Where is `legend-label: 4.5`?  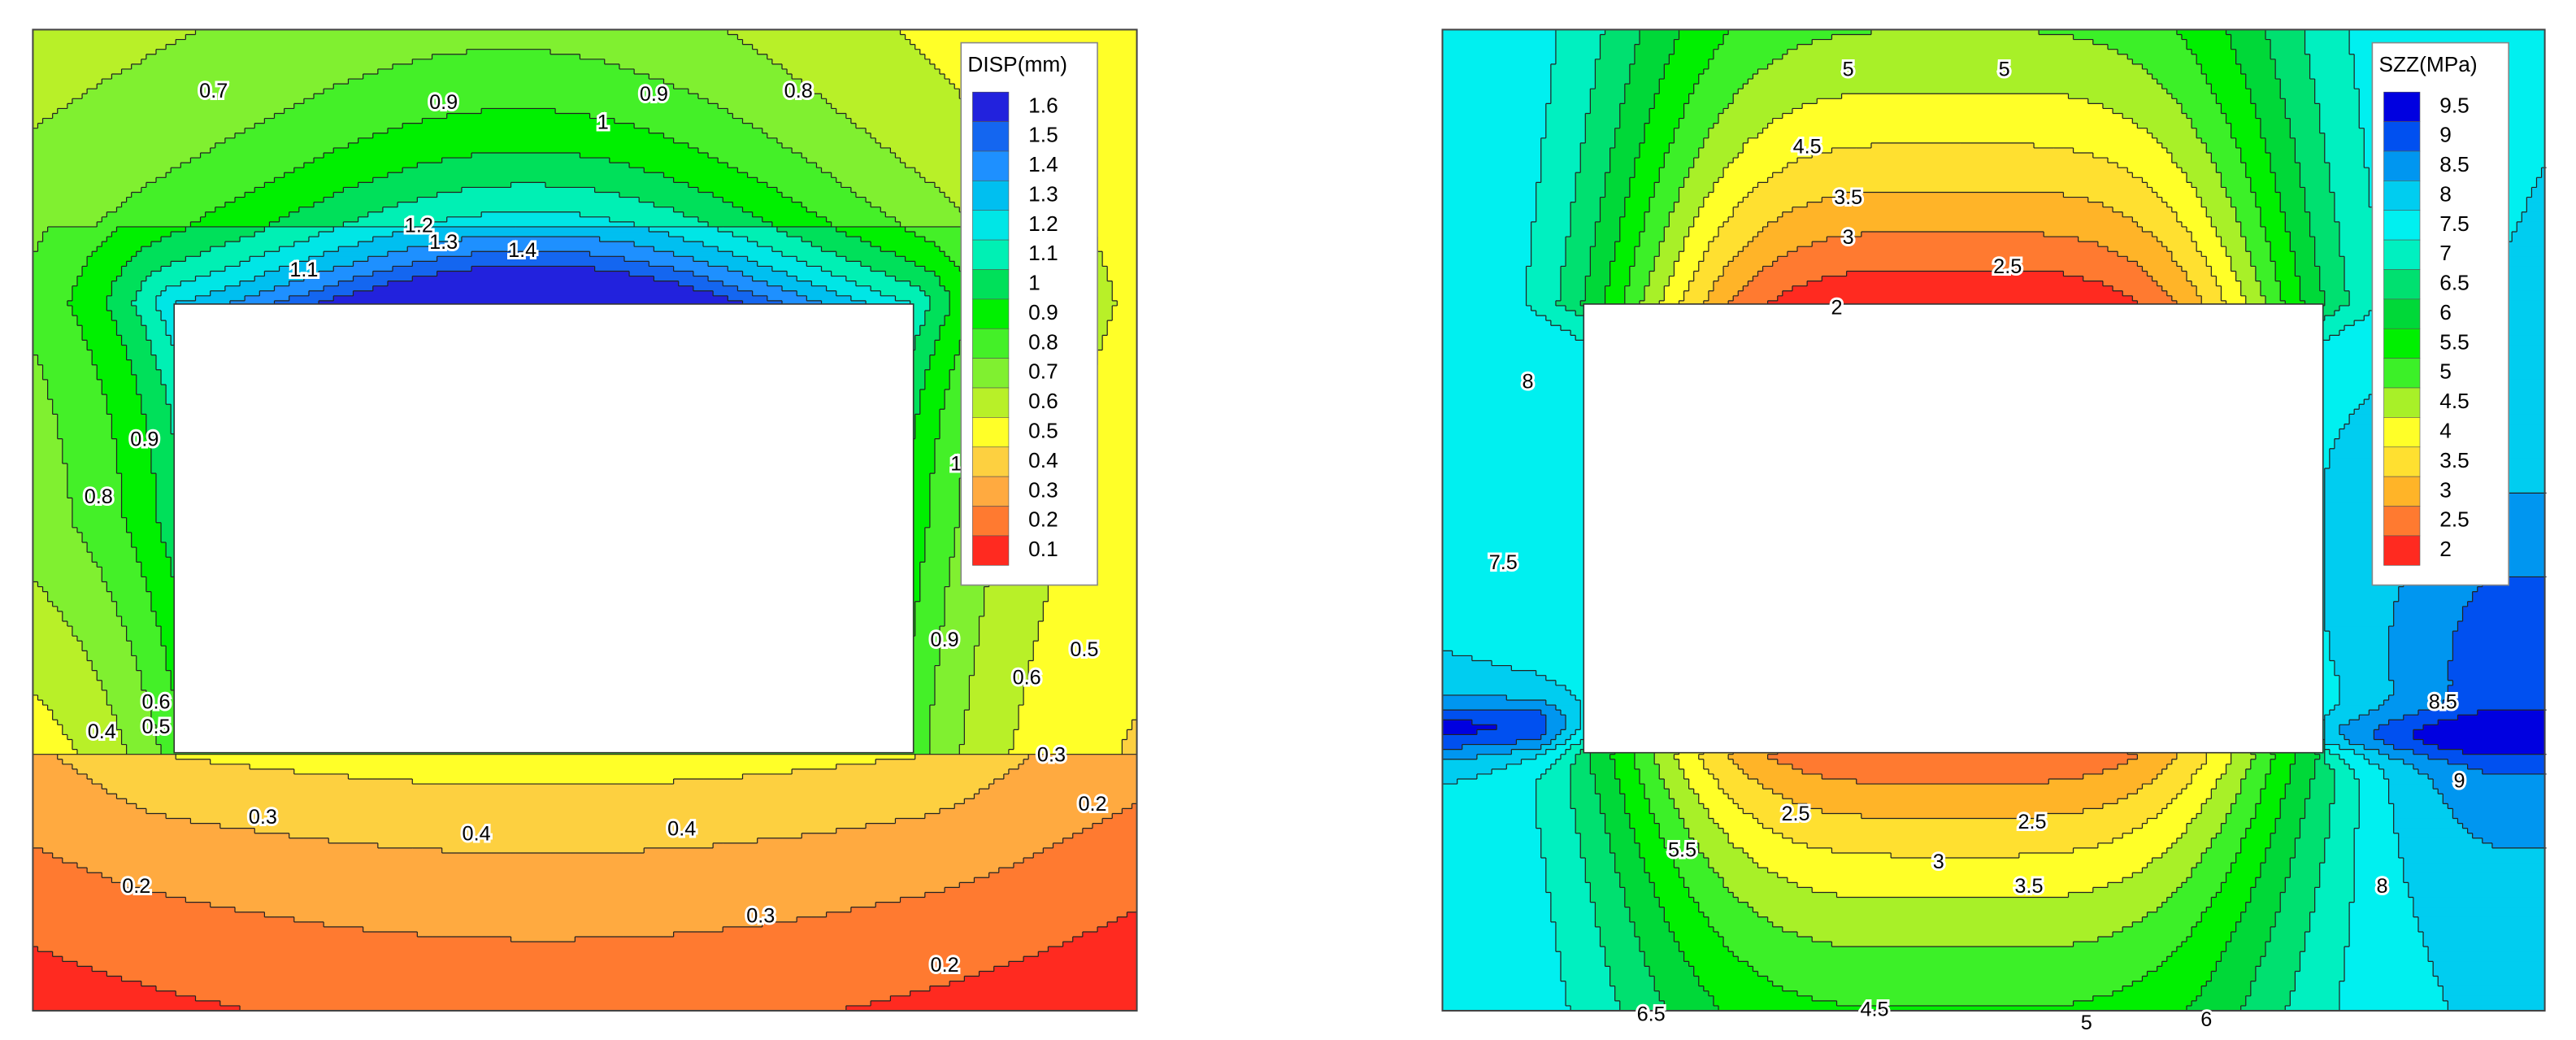
legend-label: 4.5 is located at coordinates (2454, 401).